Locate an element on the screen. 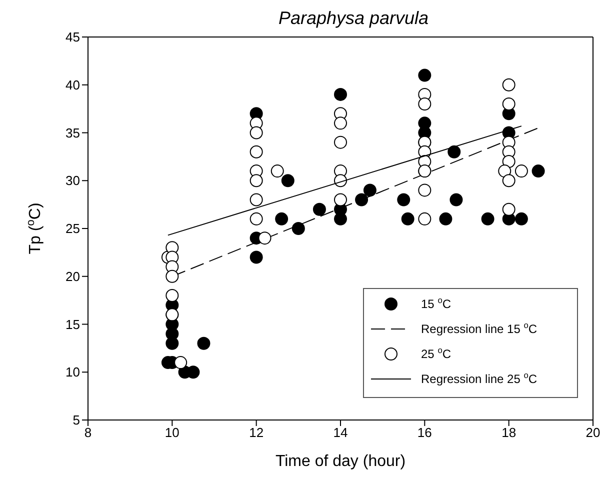  x-tick-label: 12 is located at coordinates (256, 432).